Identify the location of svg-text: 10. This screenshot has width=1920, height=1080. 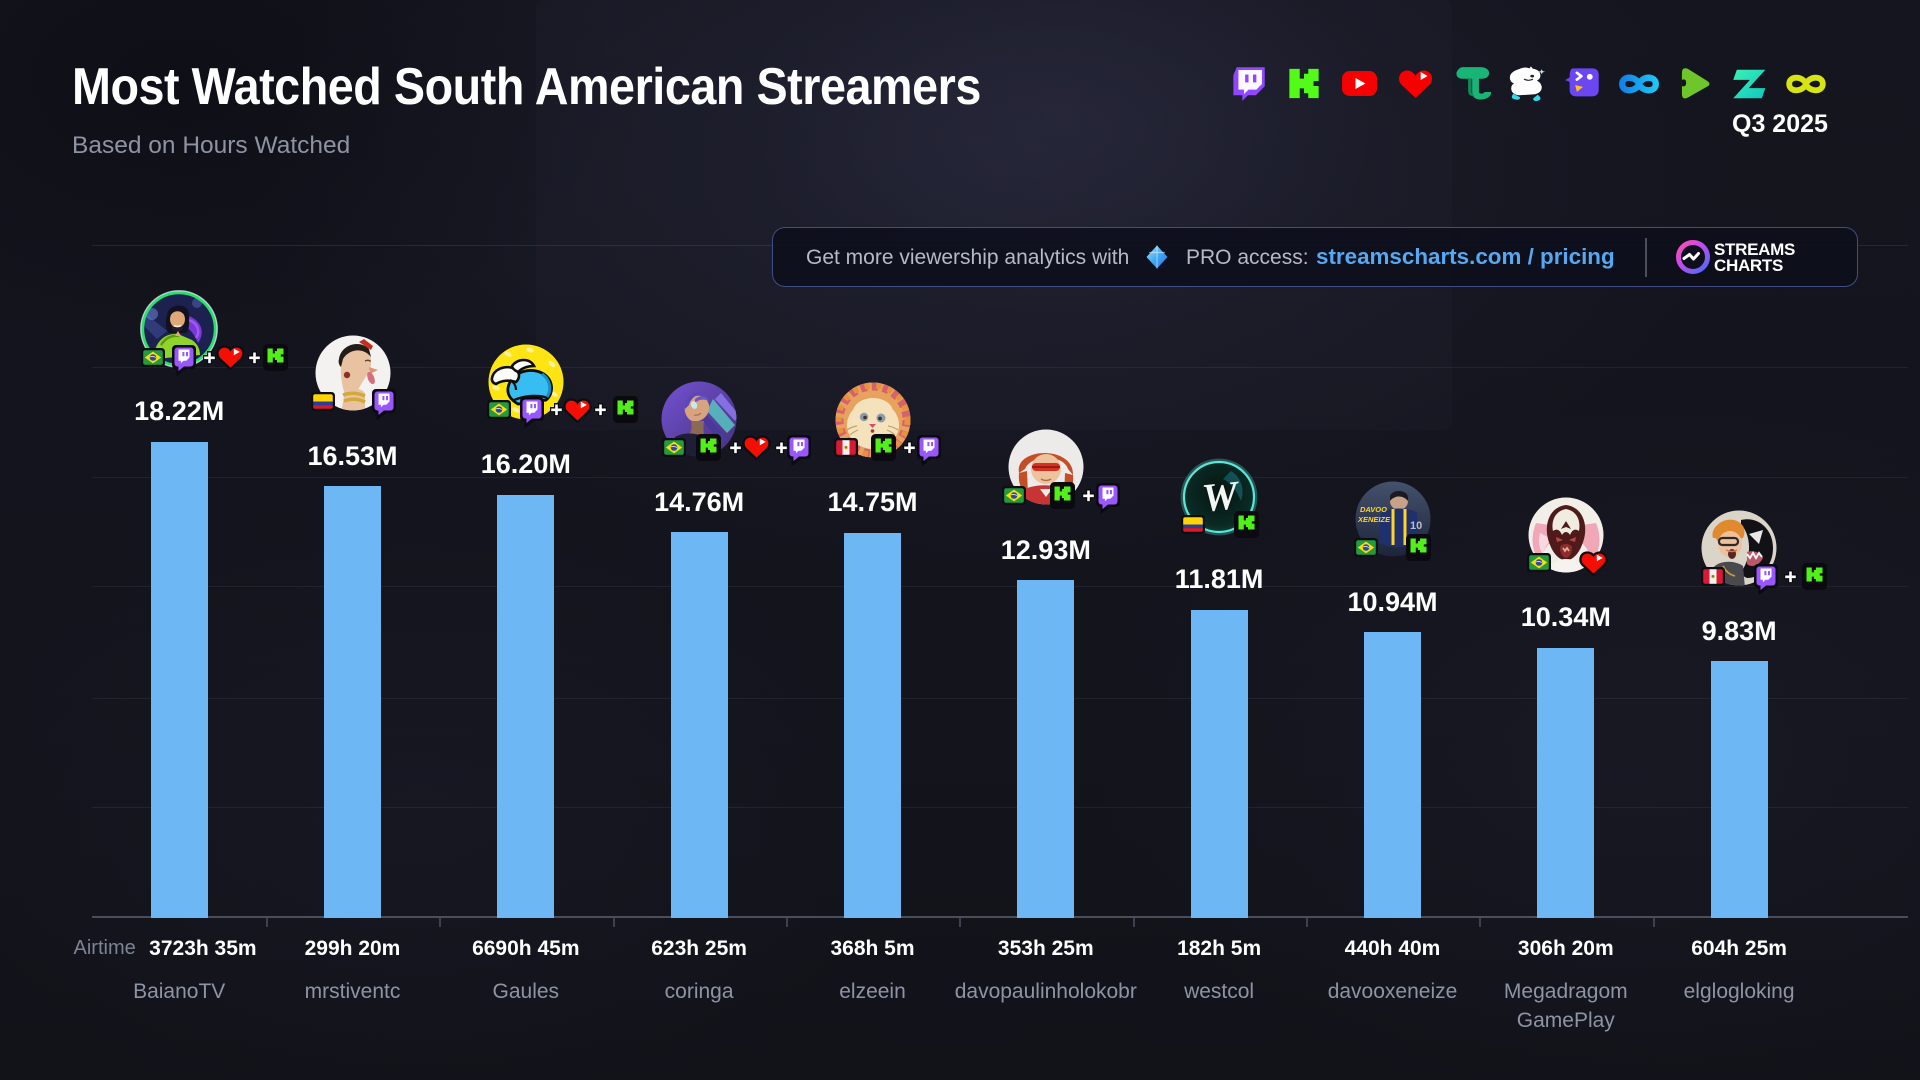
(1416, 526).